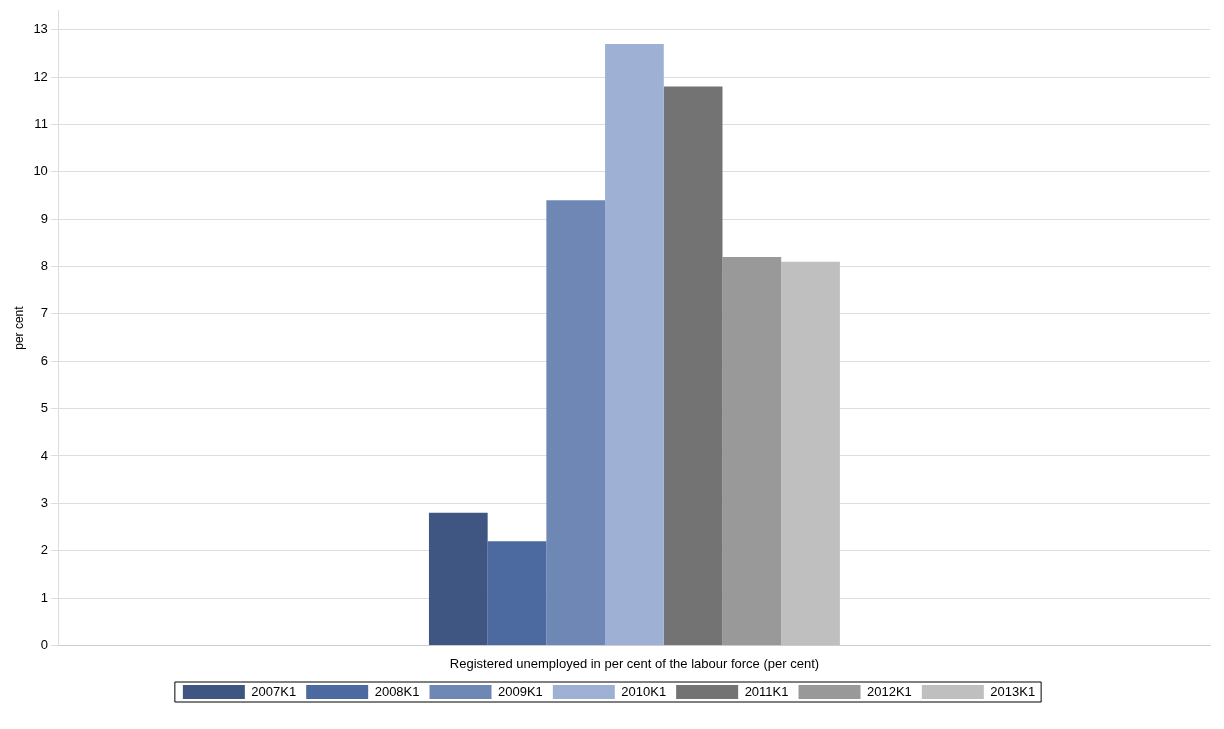  What do you see at coordinates (40, 29) in the screenshot?
I see `y-tick-label: 13` at bounding box center [40, 29].